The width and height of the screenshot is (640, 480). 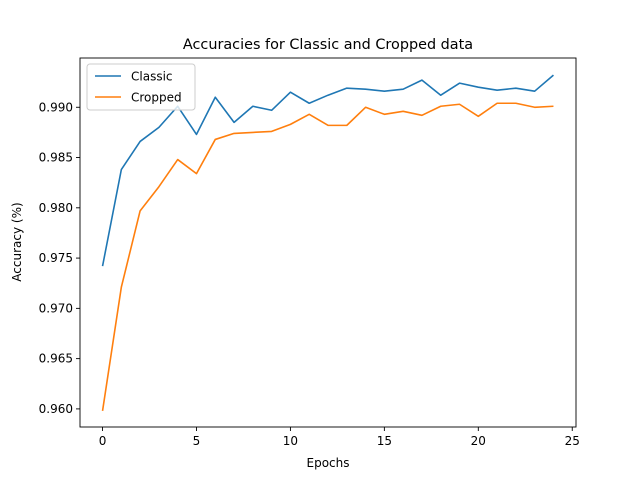 What do you see at coordinates (56, 158) in the screenshot?
I see `y-tick-label: 0.985` at bounding box center [56, 158].